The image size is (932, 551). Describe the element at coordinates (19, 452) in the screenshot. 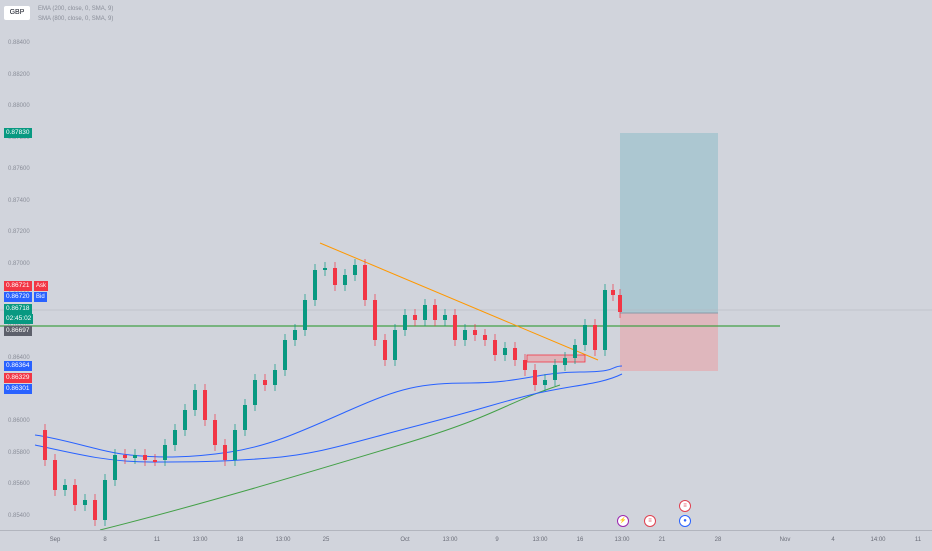

I see `price-tick: 0.85800` at that location.